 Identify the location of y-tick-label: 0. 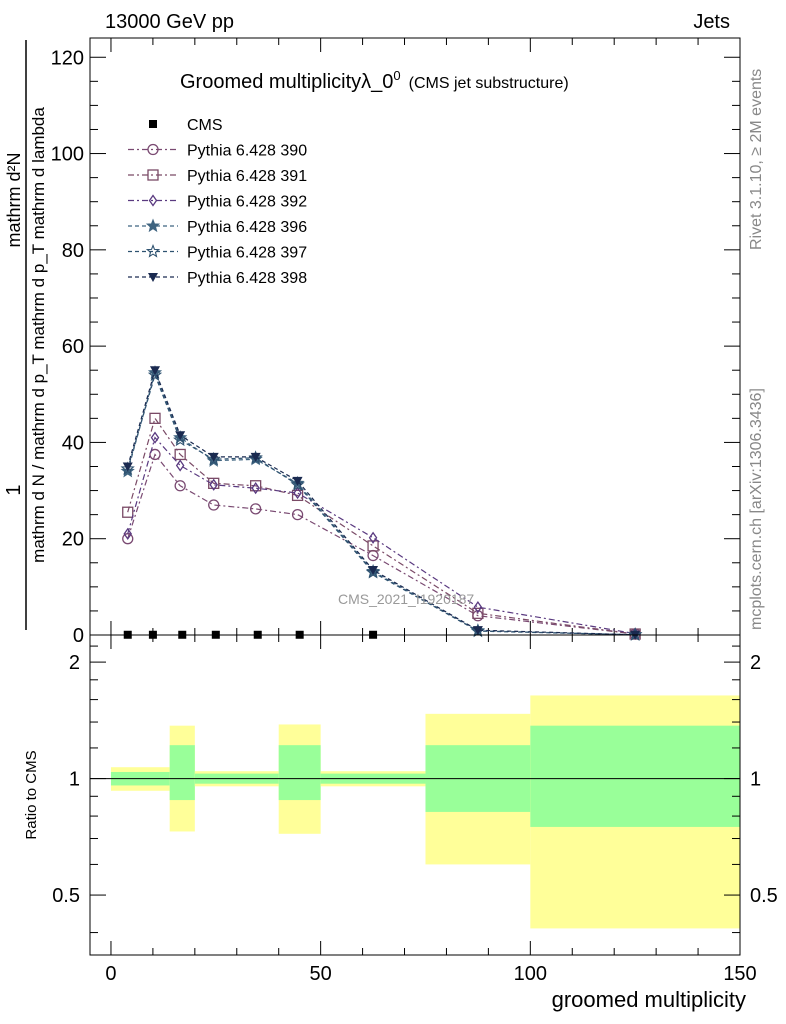
(78, 636).